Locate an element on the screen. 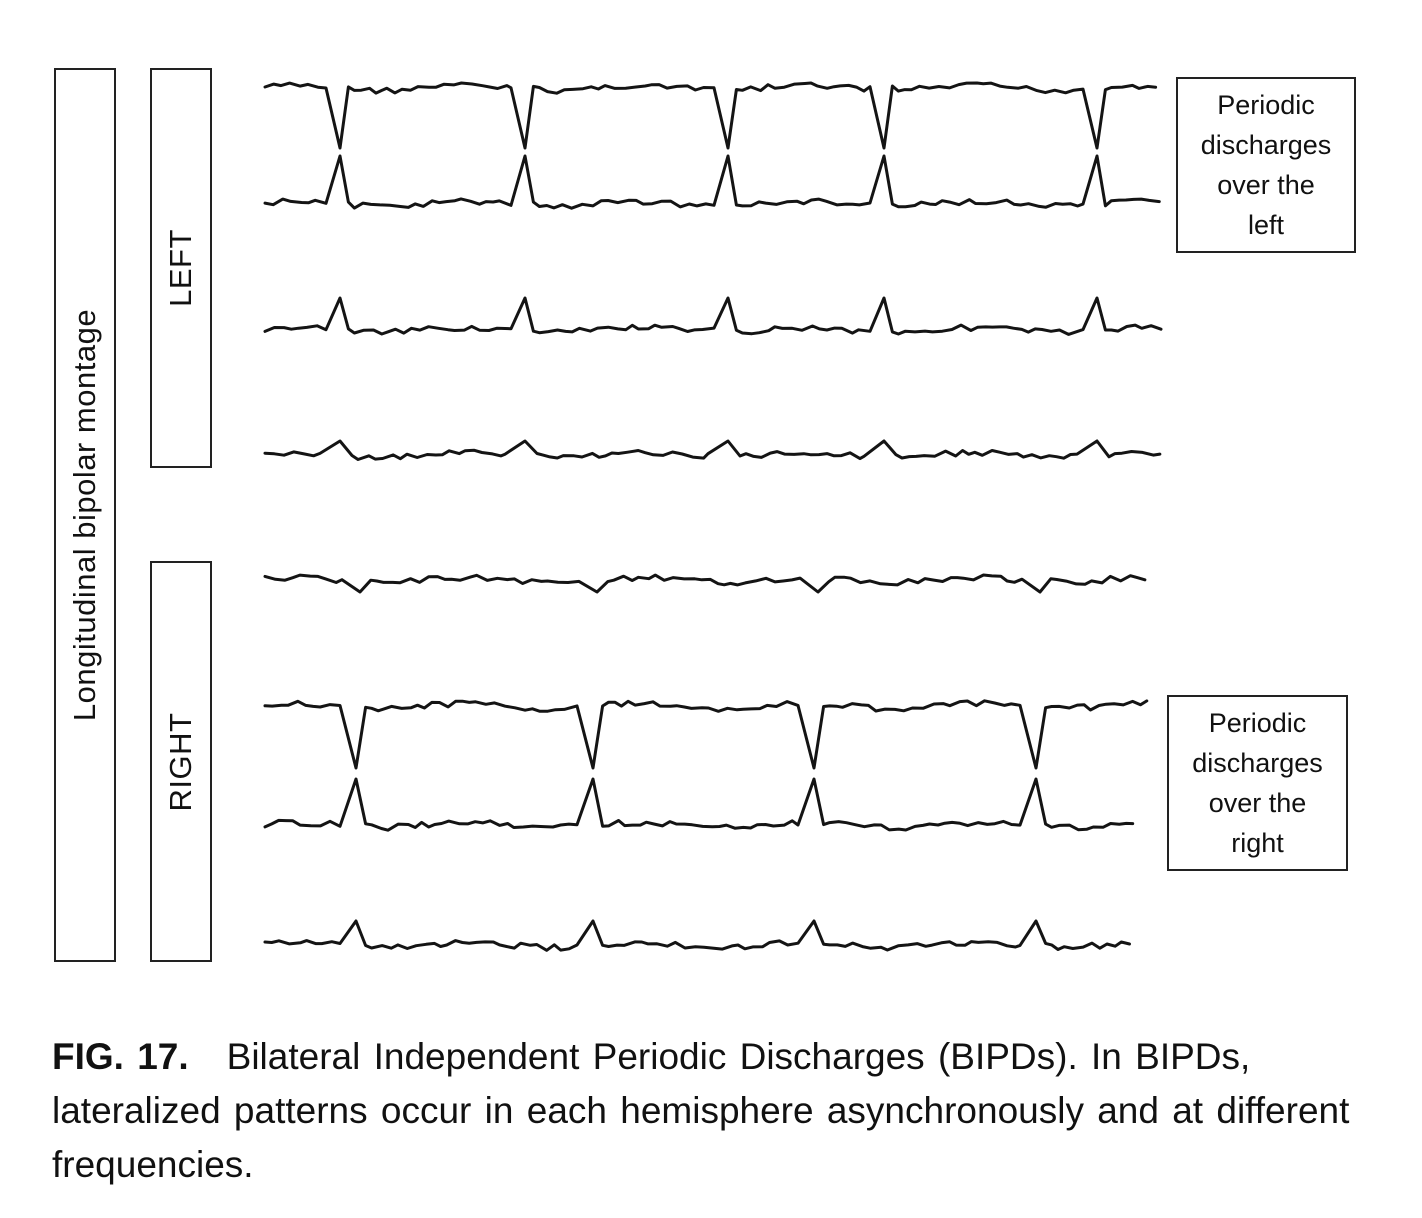 The height and width of the screenshot is (1218, 1422). callout-left-line: Periodic is located at coordinates (1266, 105).